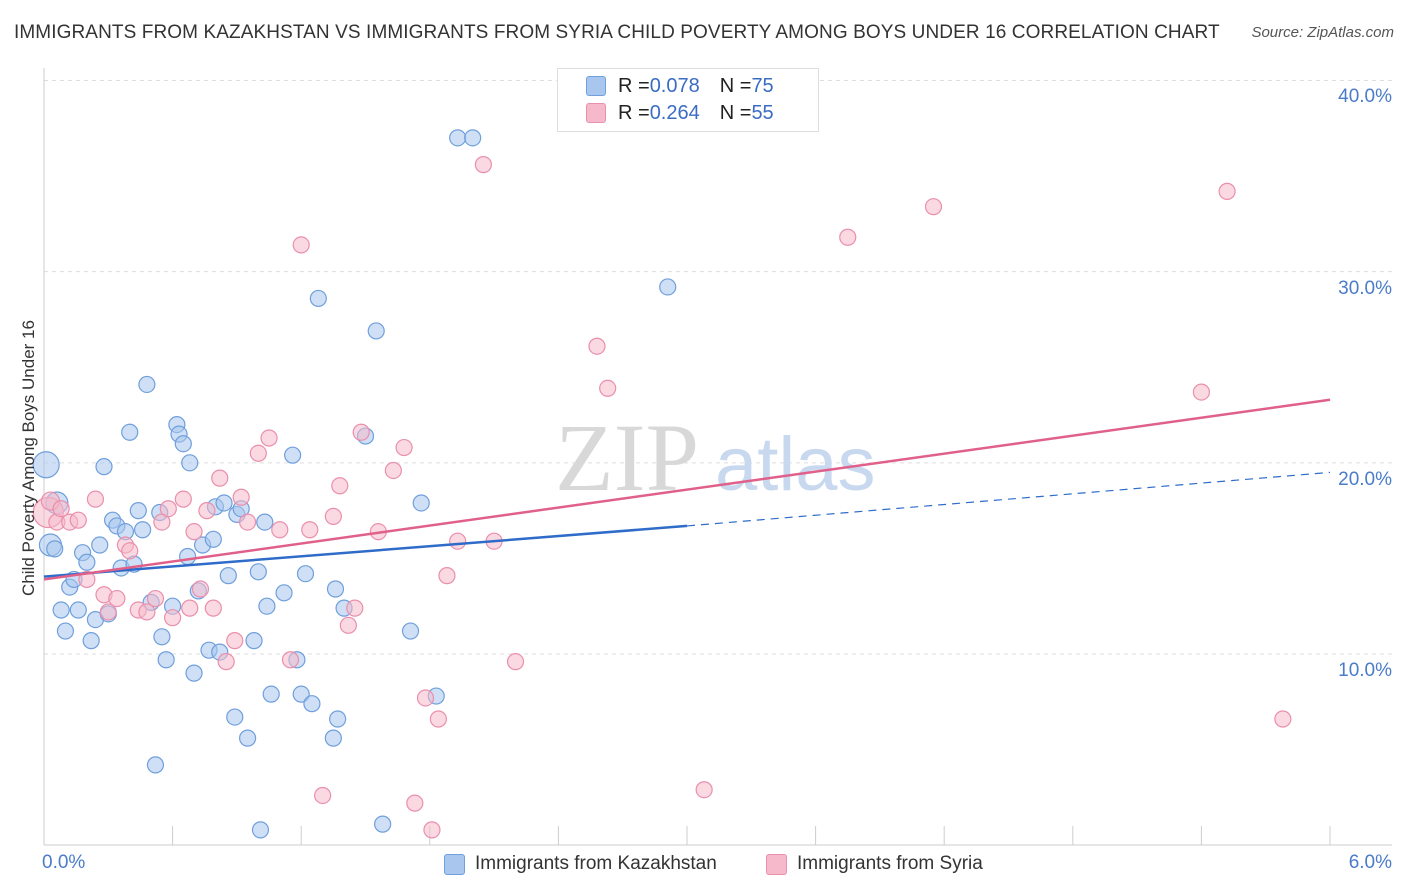 The width and height of the screenshot is (1406, 892). I want to click on y-tick-40: 40.0%, so click(1365, 96).